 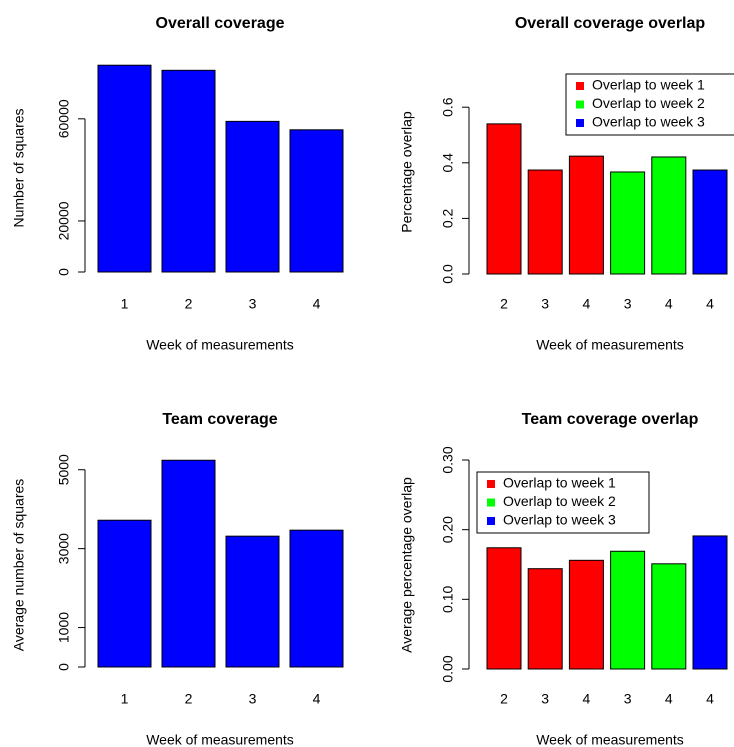 What do you see at coordinates (407, 565) in the screenshot?
I see `y-axis-label: Average percentage overlap` at bounding box center [407, 565].